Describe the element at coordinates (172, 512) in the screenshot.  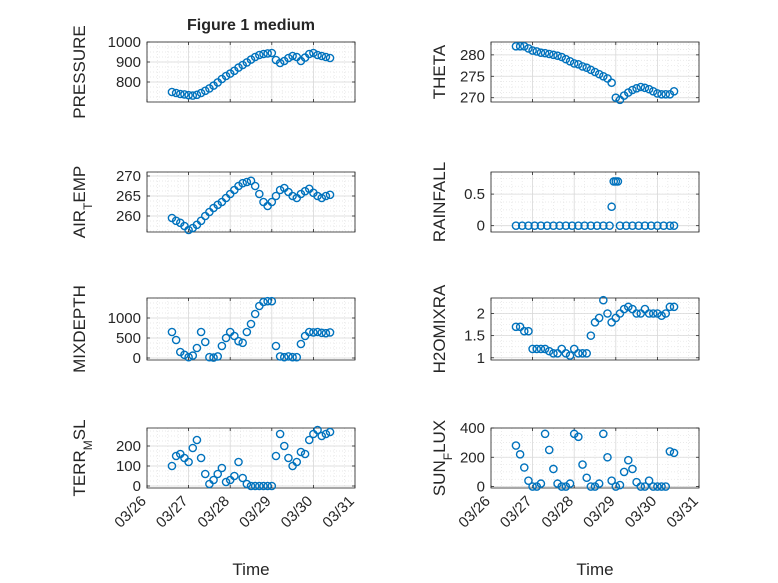
I see `x-tick-label: 03/27` at that location.